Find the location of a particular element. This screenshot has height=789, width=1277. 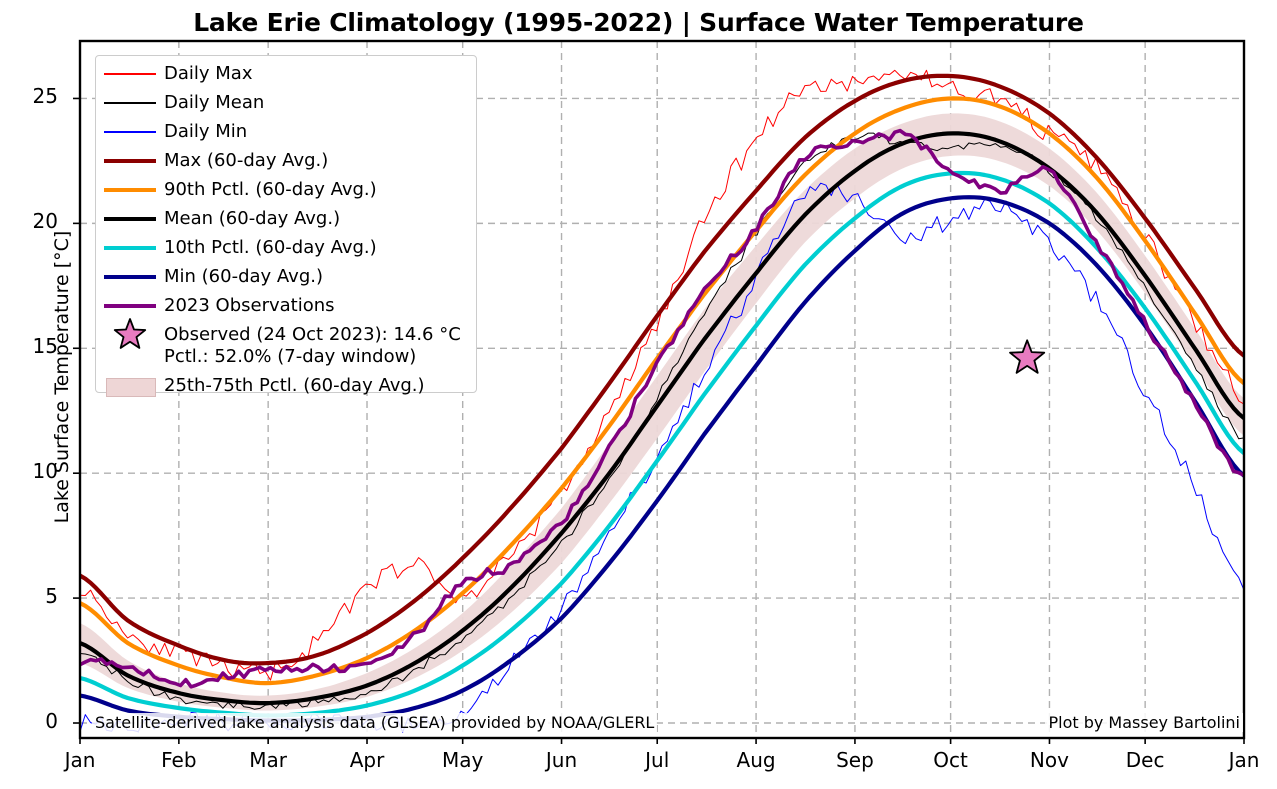

legend-item-label: 90th Pctl. (60-day Avg.) is located at coordinates (270, 189).